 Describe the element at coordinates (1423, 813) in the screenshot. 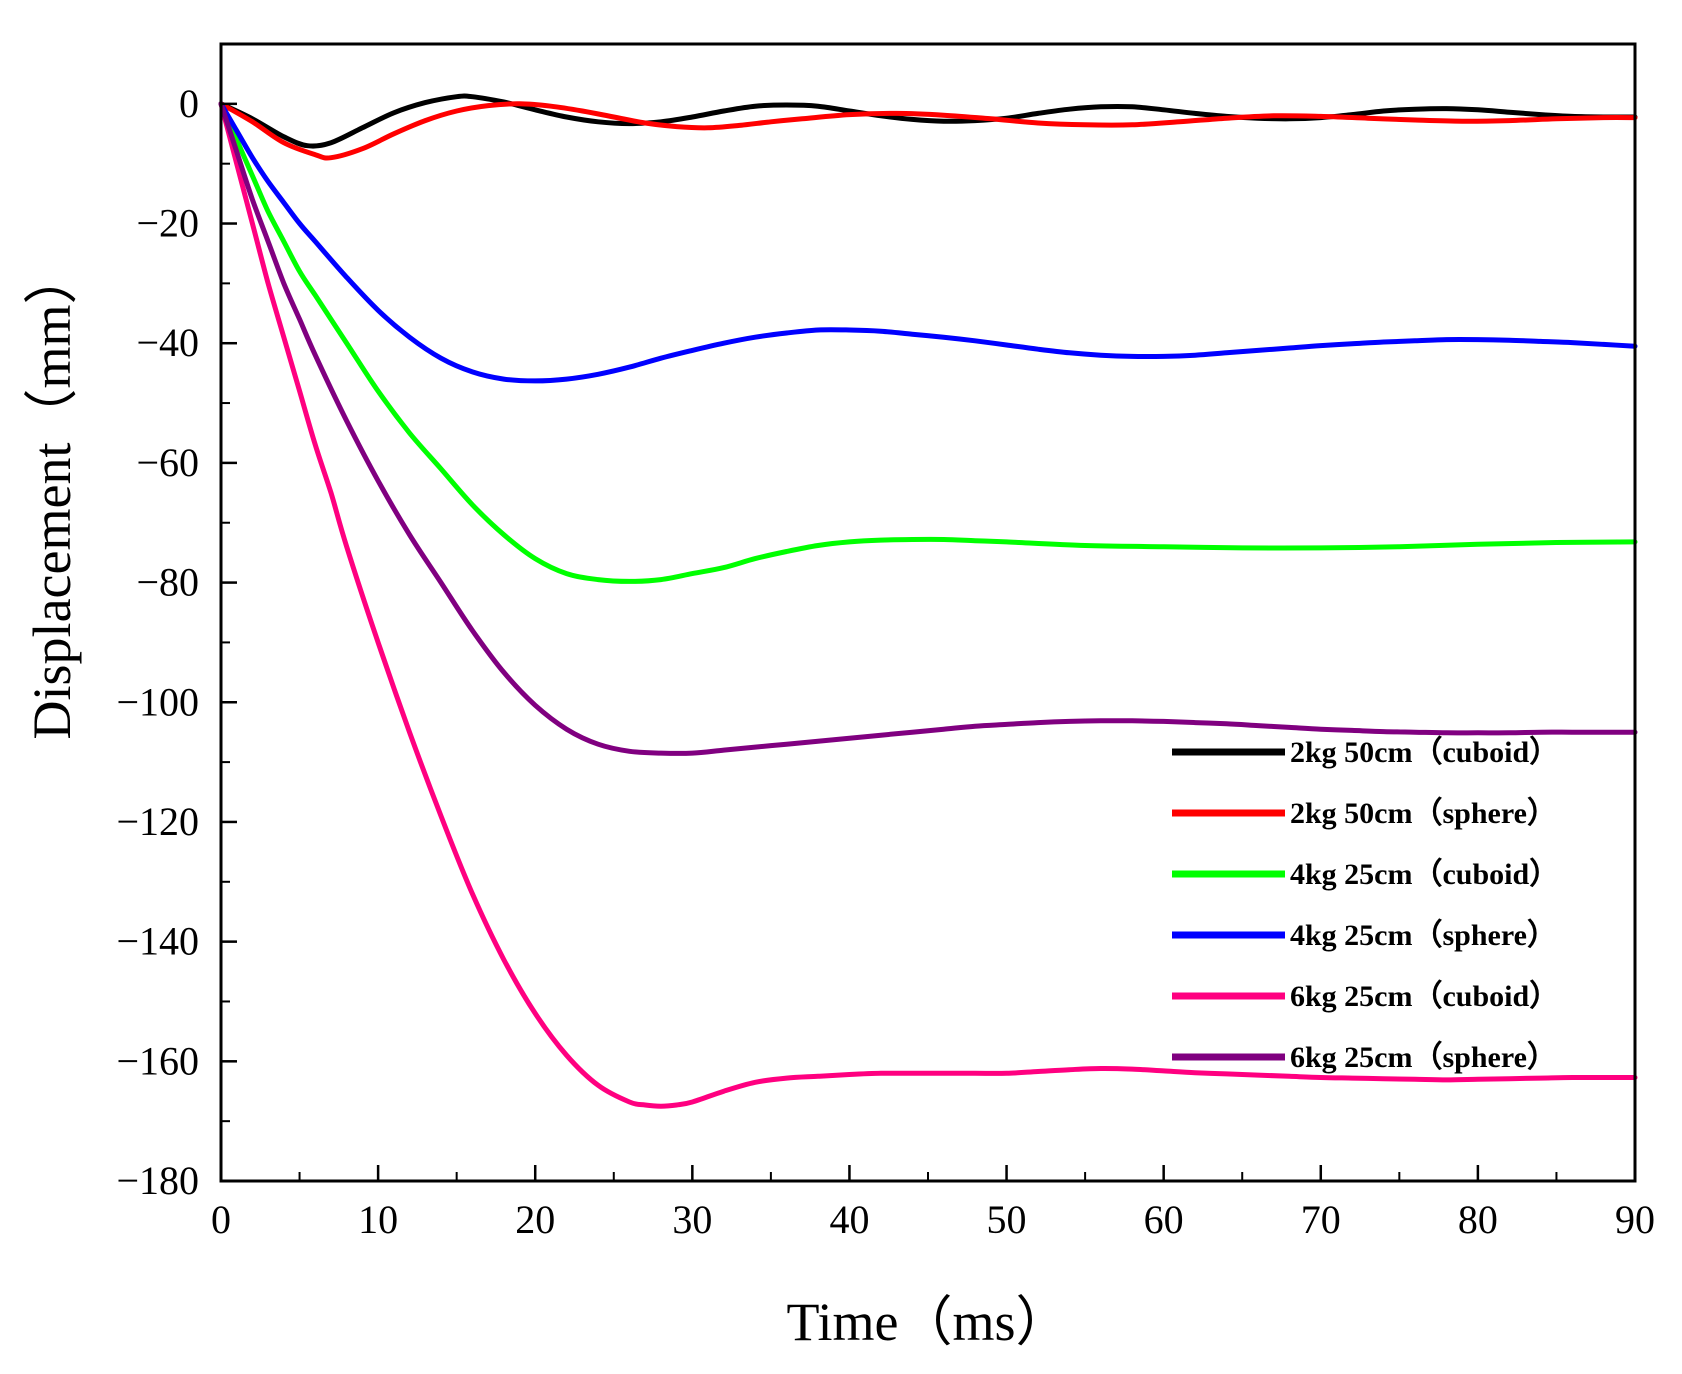

I see `legend-label-2: 2kg 50cm（sphere）` at that location.